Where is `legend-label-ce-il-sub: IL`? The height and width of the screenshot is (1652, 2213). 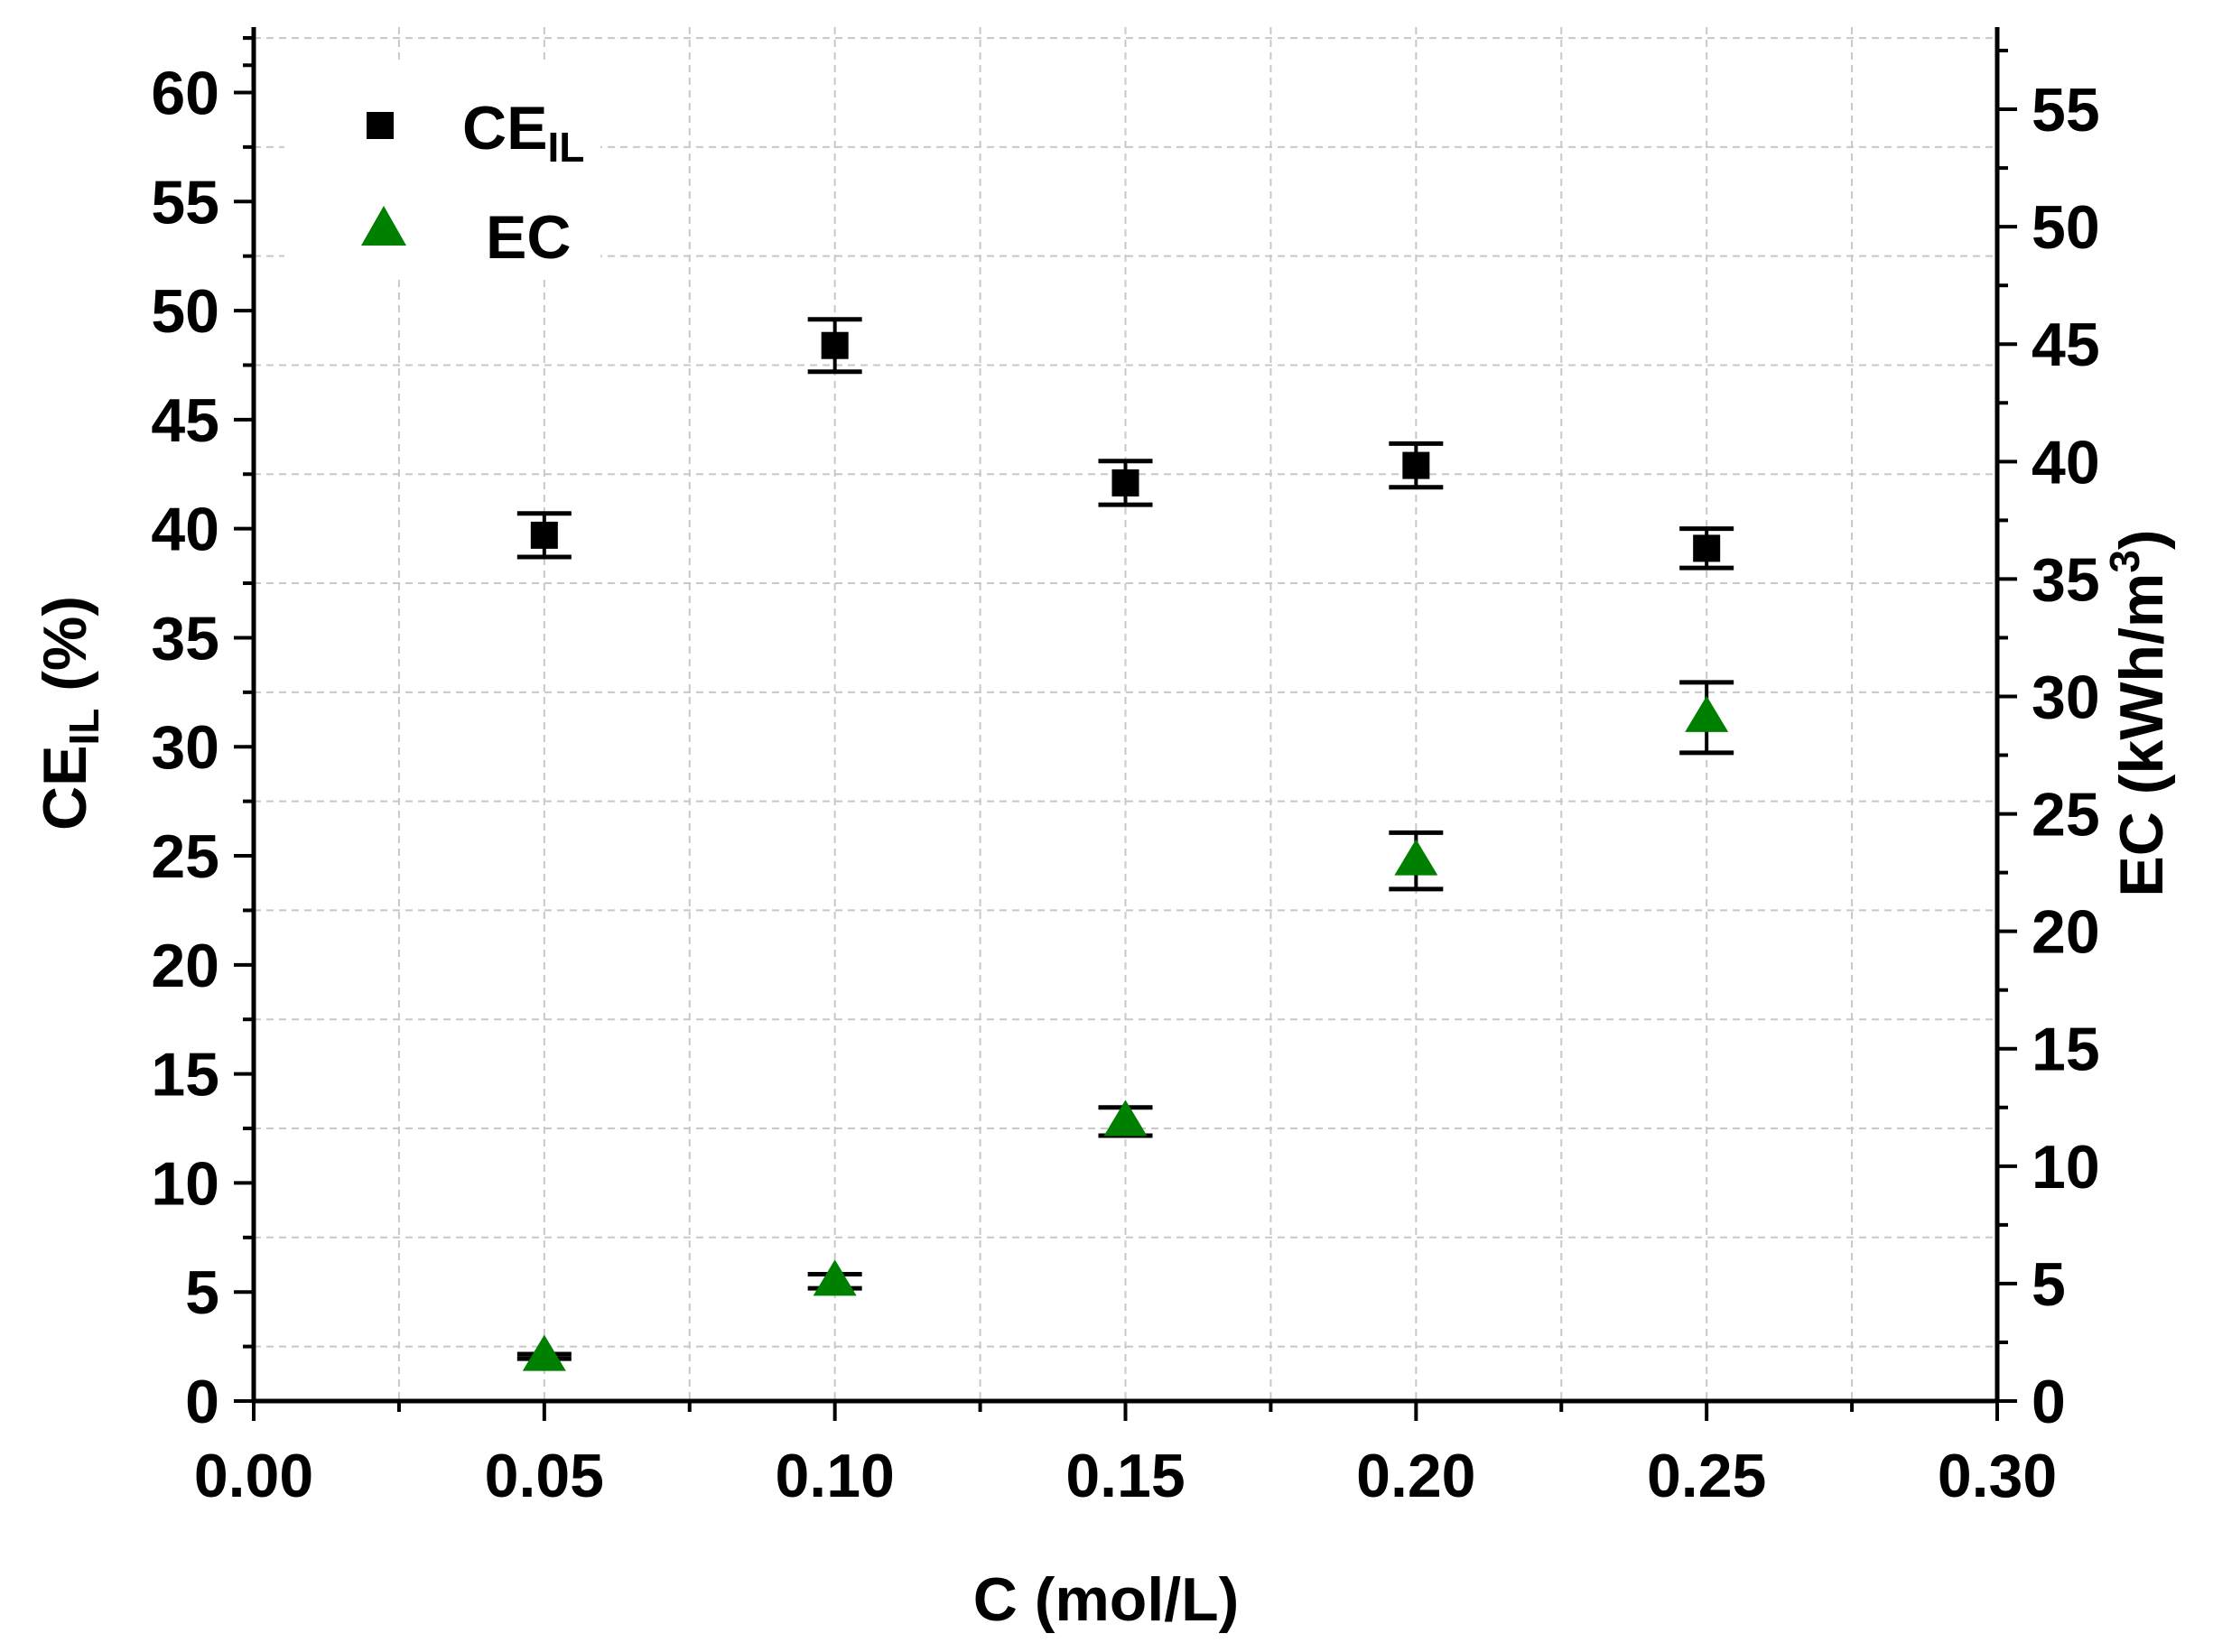
legend-label-ce-il-sub: IL is located at coordinates (566, 147).